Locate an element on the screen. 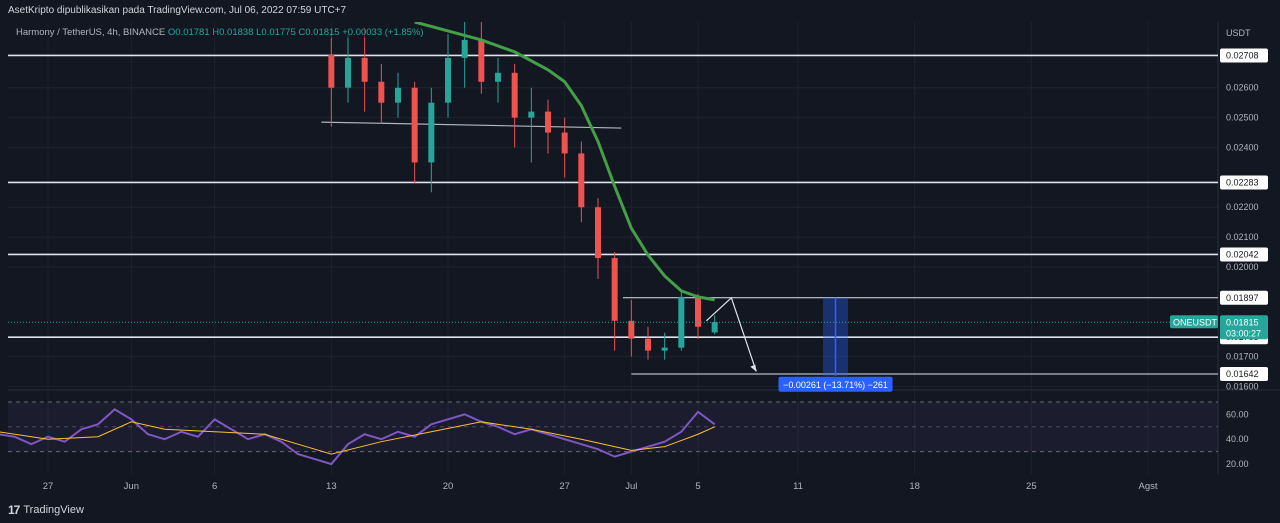 Image resolution: width=1280 pixels, height=523 pixels. measure-label-text: −0.00261 (−13.71%) −261 is located at coordinates (835, 385).